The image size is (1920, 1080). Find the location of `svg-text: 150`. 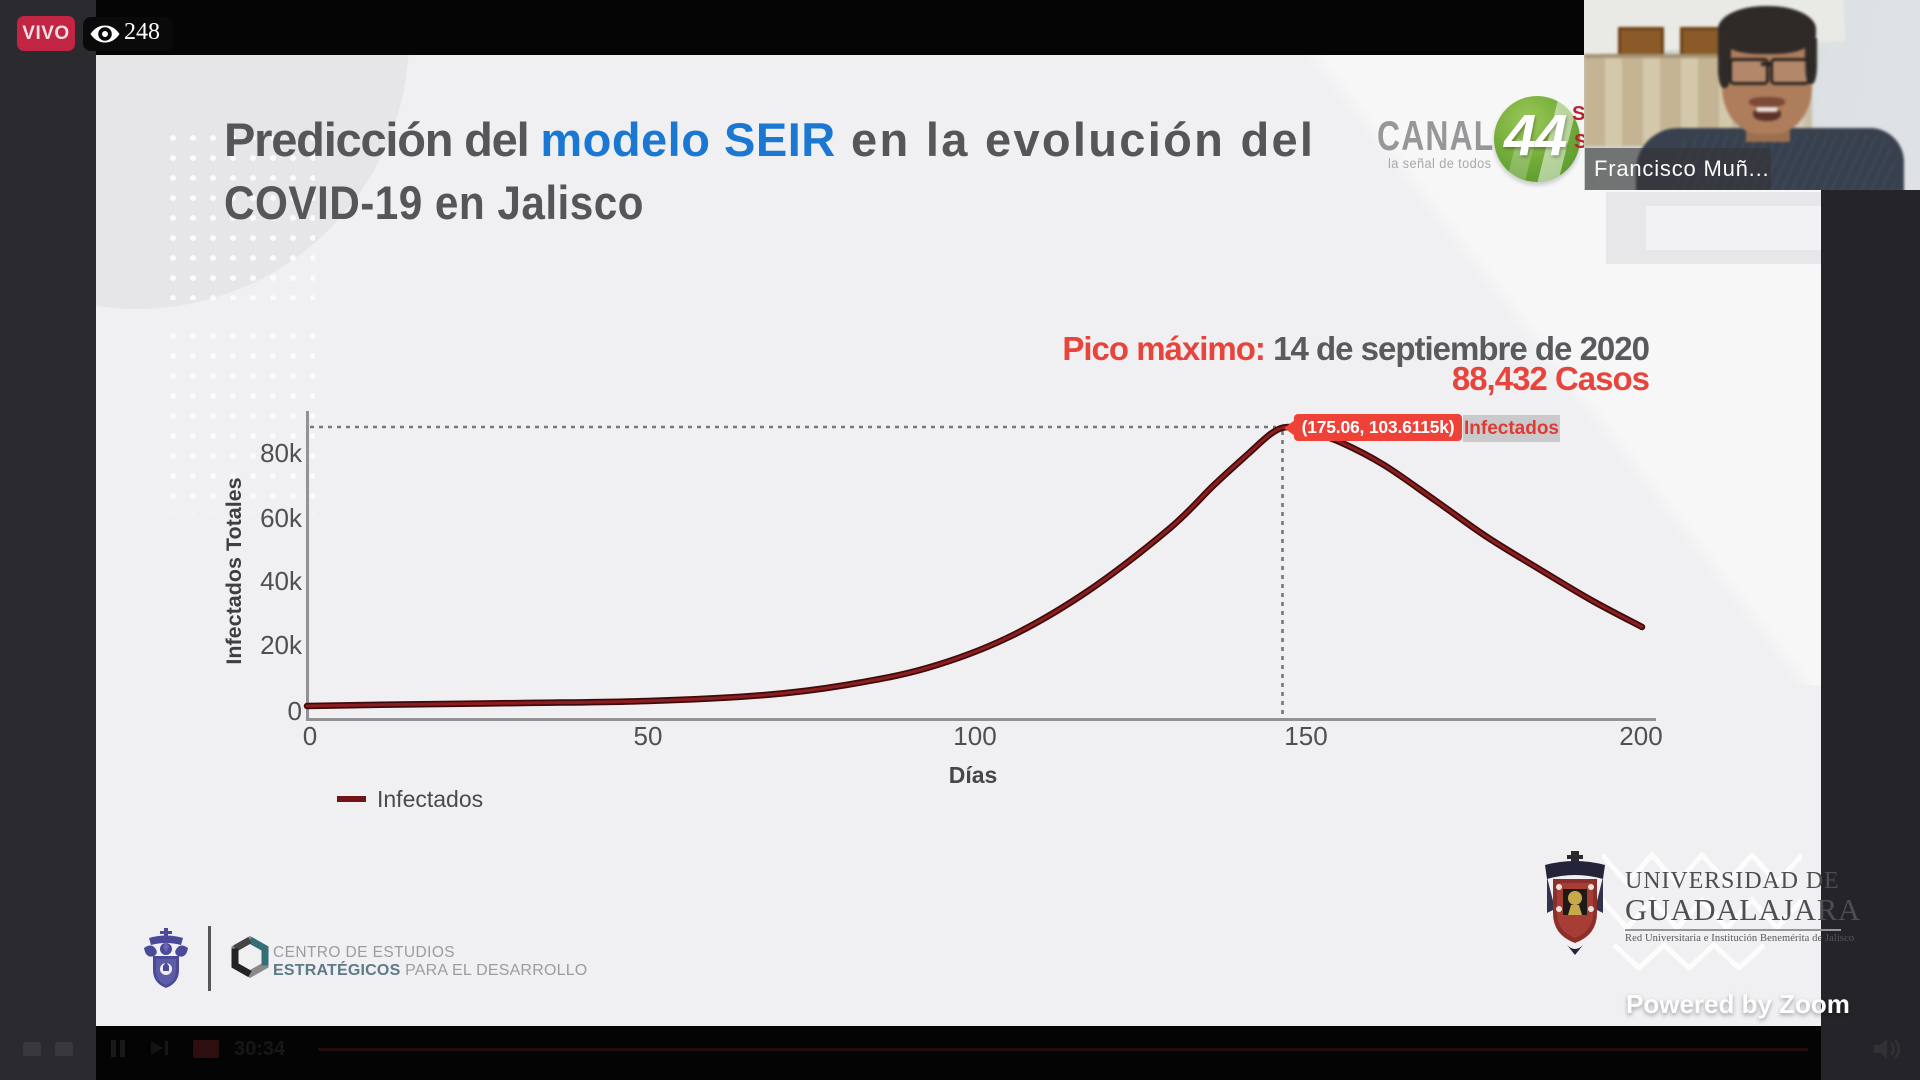

svg-text: 150 is located at coordinates (1305, 736).